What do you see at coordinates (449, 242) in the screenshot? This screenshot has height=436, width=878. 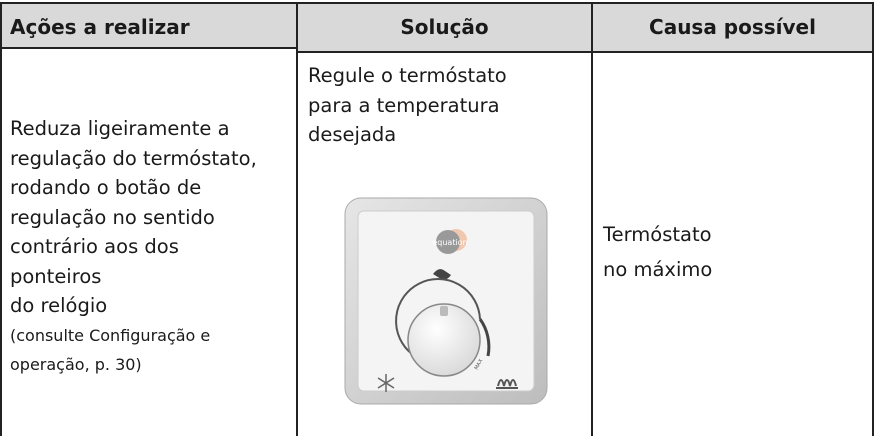 I see `logo-text: equation` at bounding box center [449, 242].